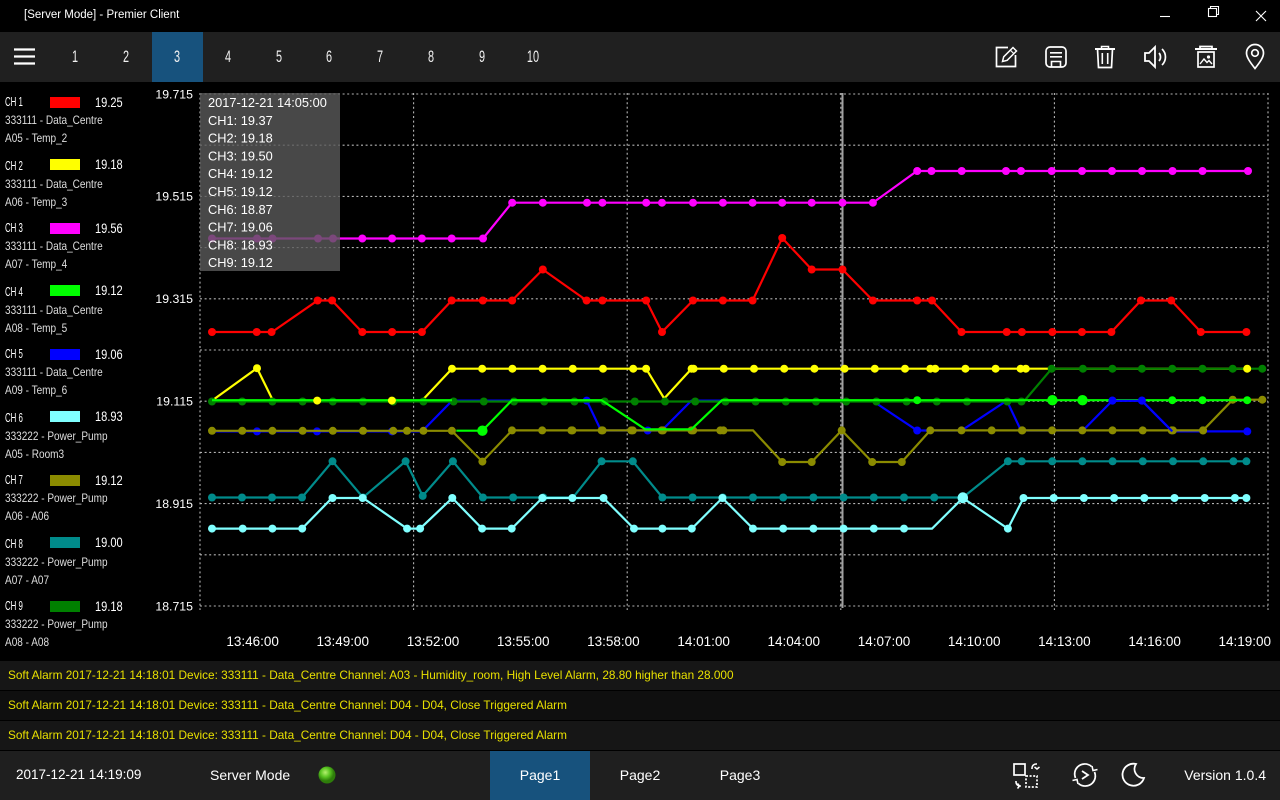 This screenshot has height=800, width=1280. What do you see at coordinates (174, 299) in the screenshot?
I see `svg-text: 19.315` at bounding box center [174, 299].